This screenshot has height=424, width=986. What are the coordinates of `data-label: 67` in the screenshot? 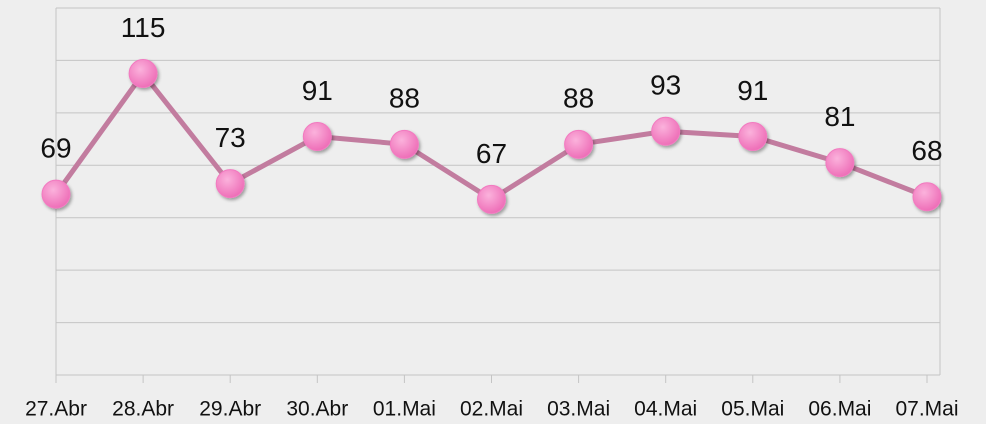 It's located at (491, 153).